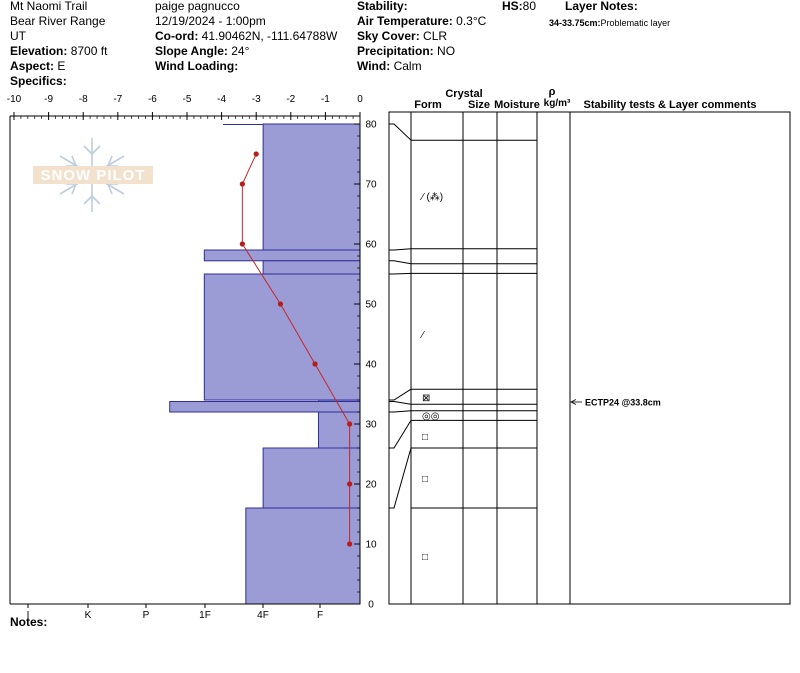  What do you see at coordinates (32, 66) in the screenshot?
I see `aspect-label: Aspect:` at bounding box center [32, 66].